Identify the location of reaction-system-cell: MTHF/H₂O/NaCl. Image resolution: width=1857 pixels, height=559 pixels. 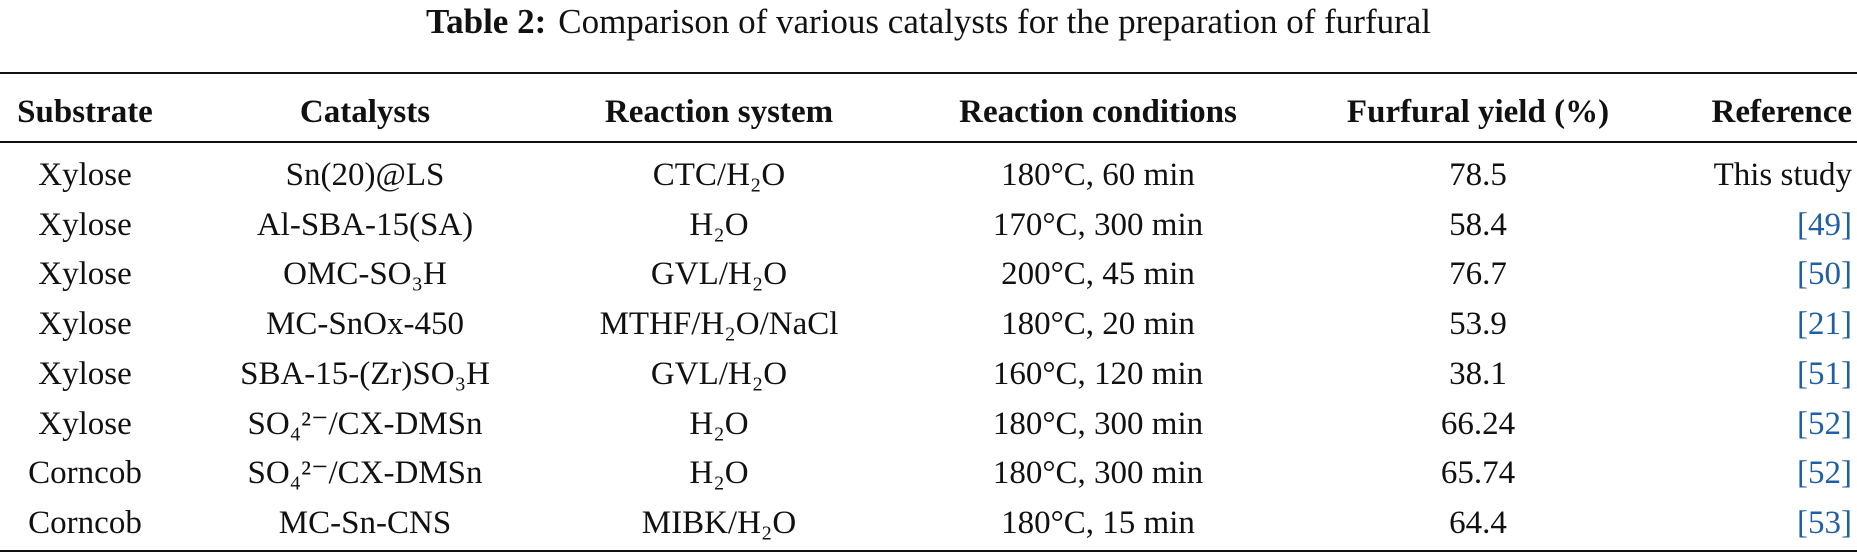
(719, 324).